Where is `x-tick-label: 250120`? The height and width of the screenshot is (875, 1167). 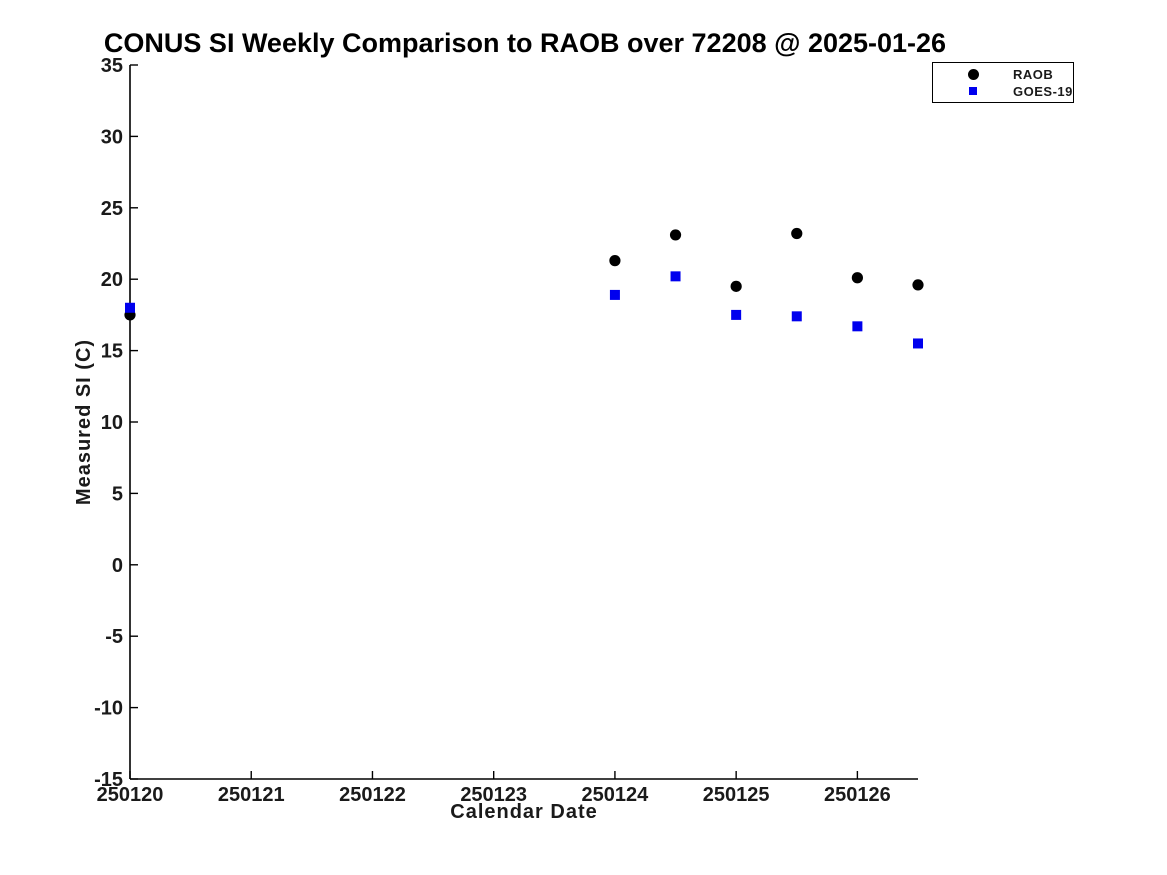 x-tick-label: 250120 is located at coordinates (130, 795).